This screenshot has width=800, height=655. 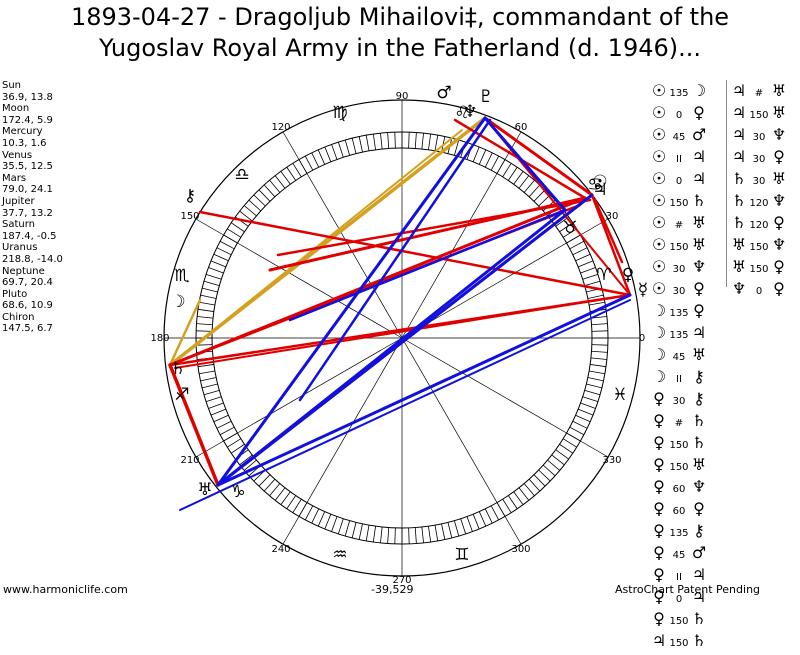 What do you see at coordinates (765, 201) in the screenshot?
I see `aspect-row: ♄ 120 ♆` at bounding box center [765, 201].